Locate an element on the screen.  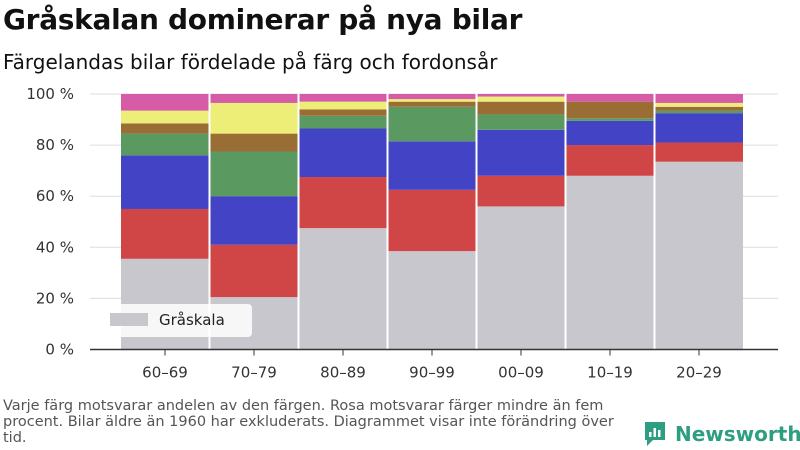
newsworthy-logo: Newsworthy is located at coordinates (721, 434).